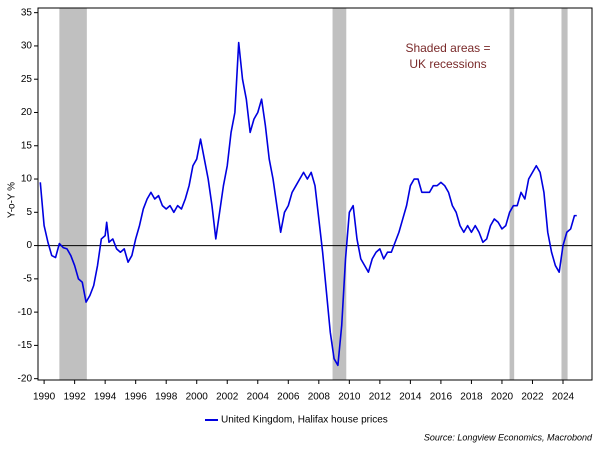 The height and width of the screenshot is (454, 606). I want to click on x-tick-label: 2024, so click(563, 397).